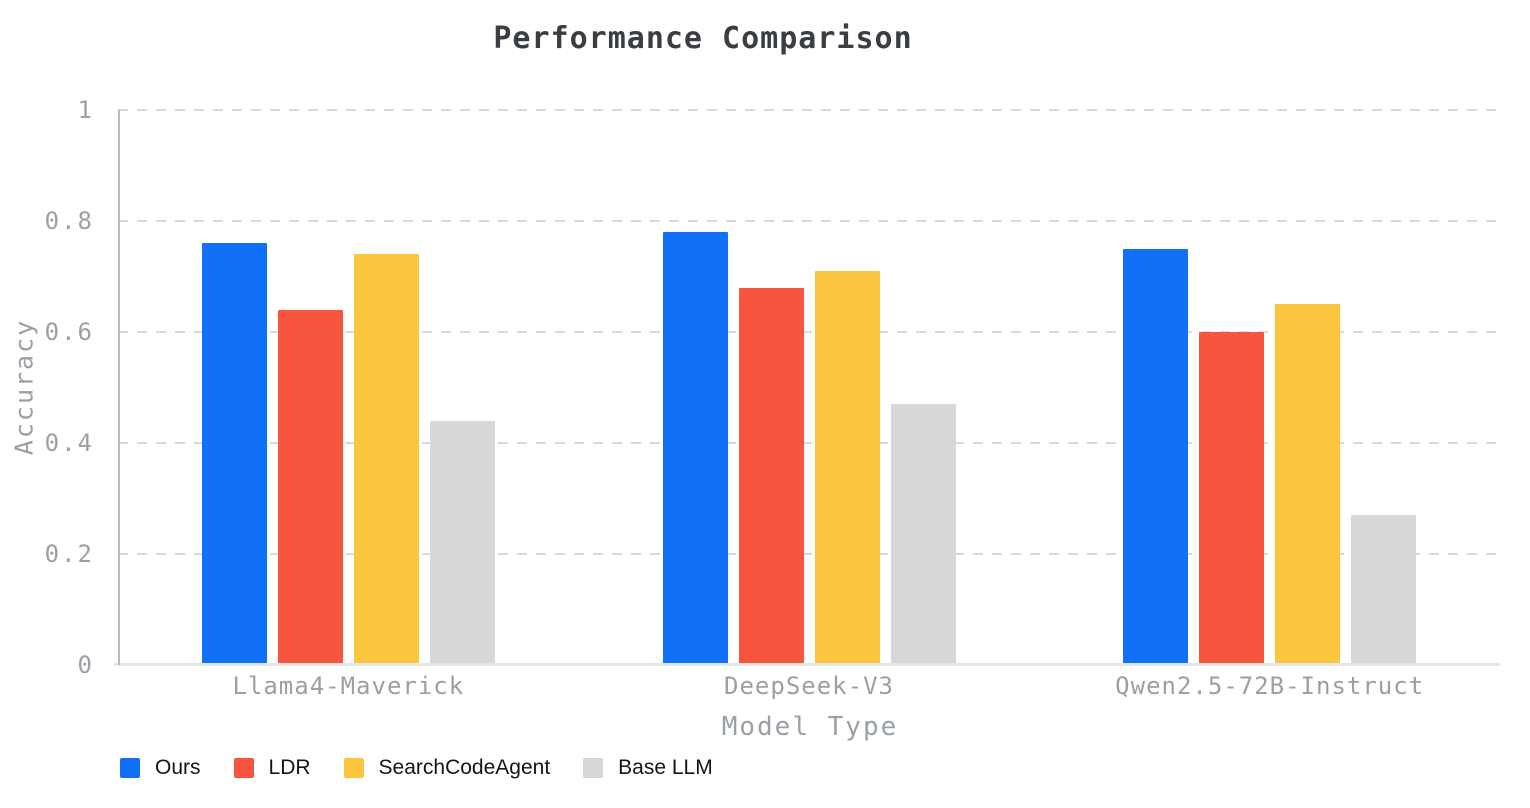  Describe the element at coordinates (119, 387) in the screenshot. I see `y-axis-line` at that location.